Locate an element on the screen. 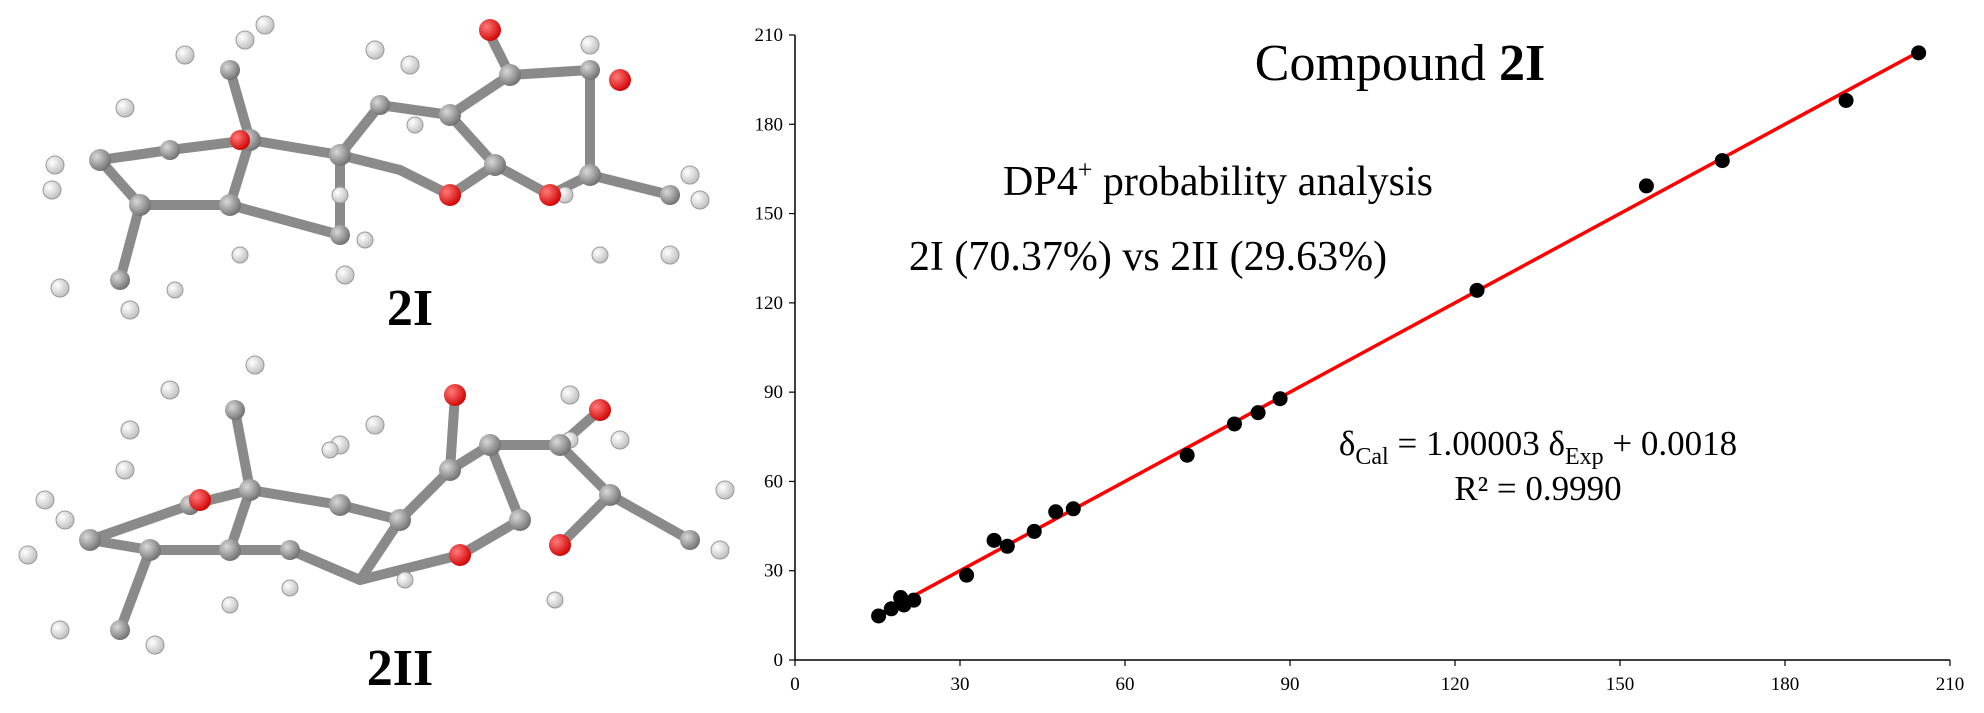 The image size is (1984, 713). x-tick-label: 90 is located at coordinates (1290, 684).